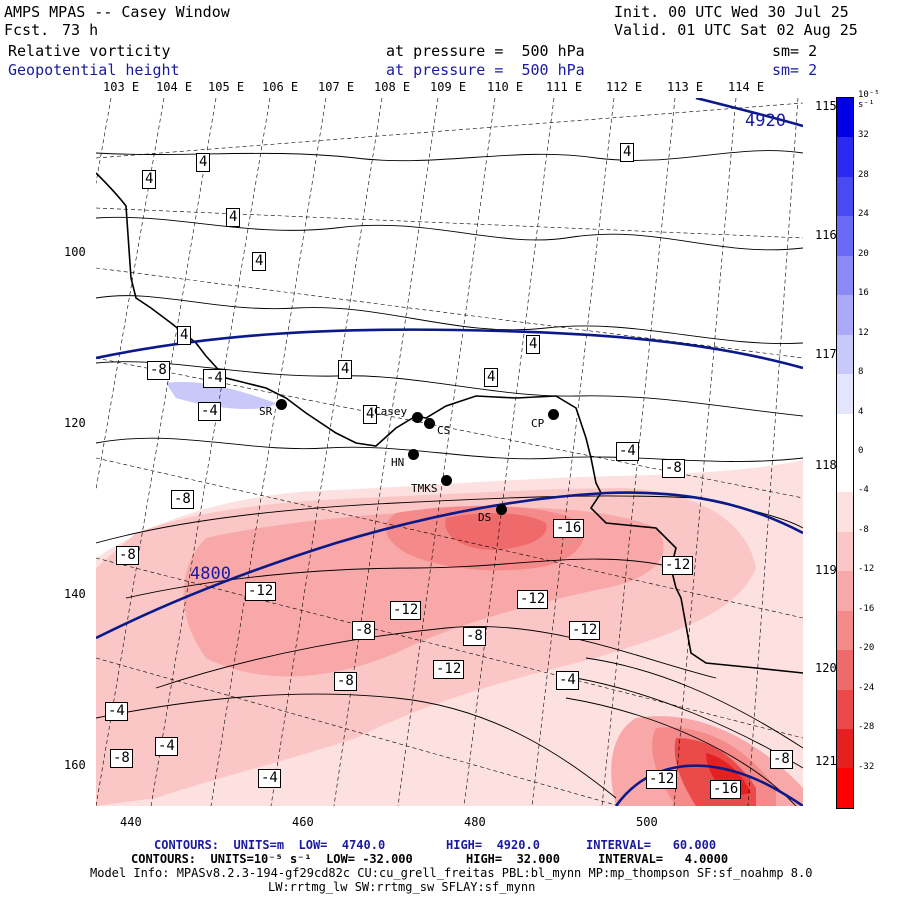 This screenshot has width=900, height=900. What do you see at coordinates (272, 859) in the screenshot?
I see `footer-vort-units: CONTOURS: UNITS=10⁻⁵ s⁻¹ LOW= -32.000` at bounding box center [272, 859].